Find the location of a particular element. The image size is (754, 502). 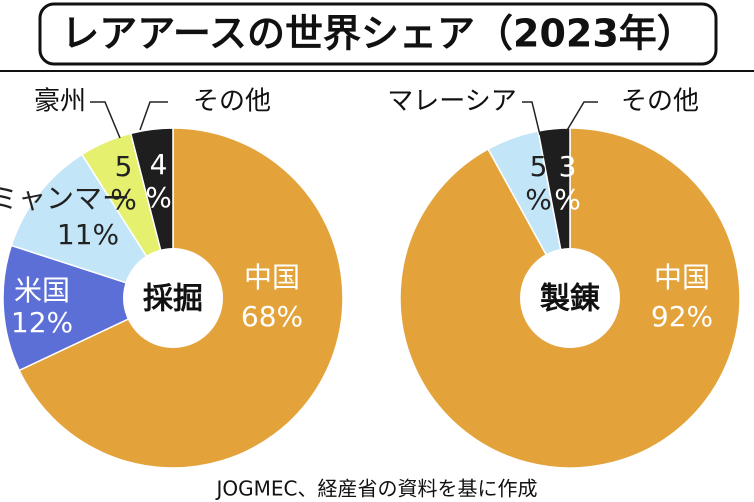

center-label: 製錬 is located at coordinates (570, 299).